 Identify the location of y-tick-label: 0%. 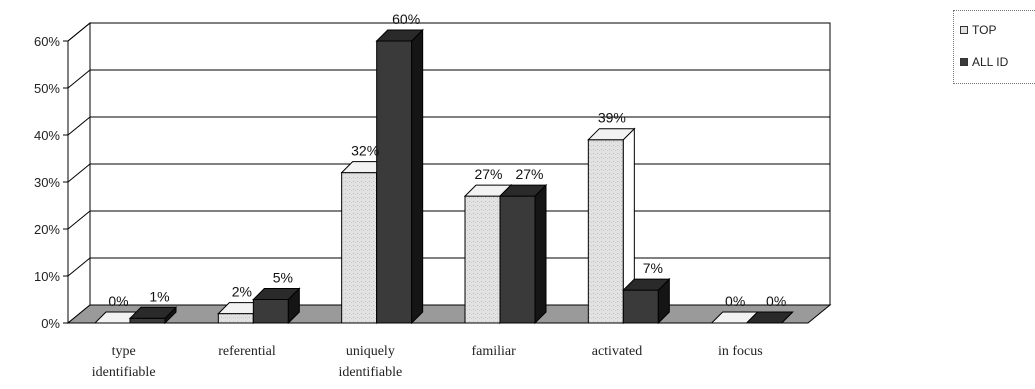
(50, 323).